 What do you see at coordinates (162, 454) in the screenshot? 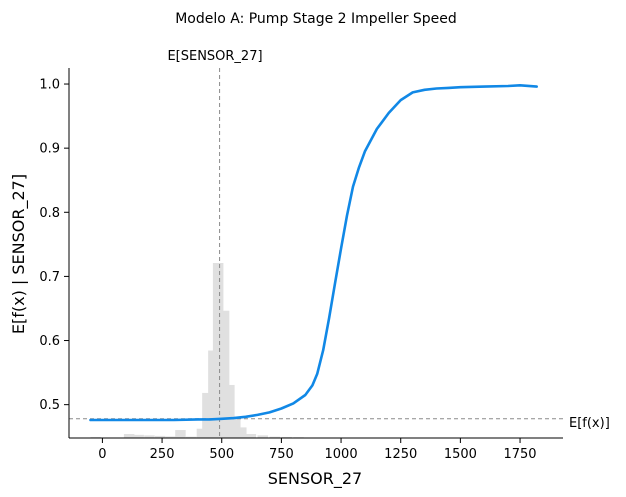
I see `x-tick-label: 250` at bounding box center [162, 454].